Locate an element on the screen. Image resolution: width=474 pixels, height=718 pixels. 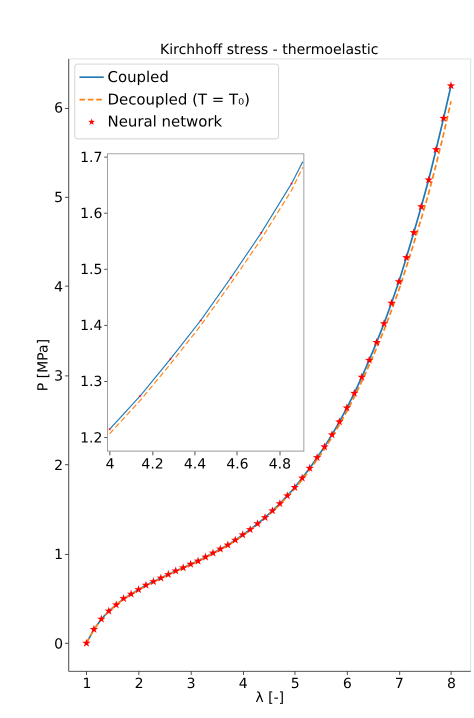
x-tick-label: 6 is located at coordinates (347, 684).